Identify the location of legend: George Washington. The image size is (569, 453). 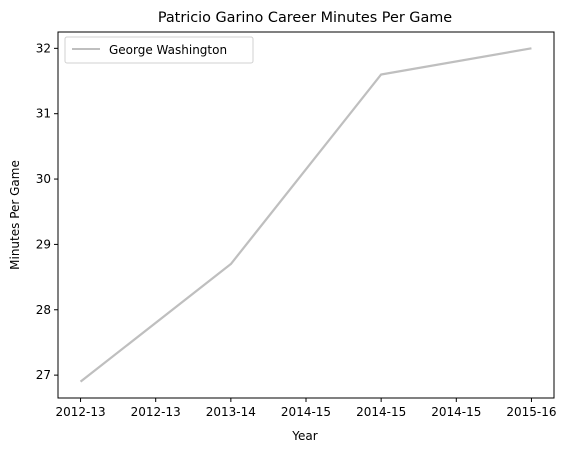
(159, 50).